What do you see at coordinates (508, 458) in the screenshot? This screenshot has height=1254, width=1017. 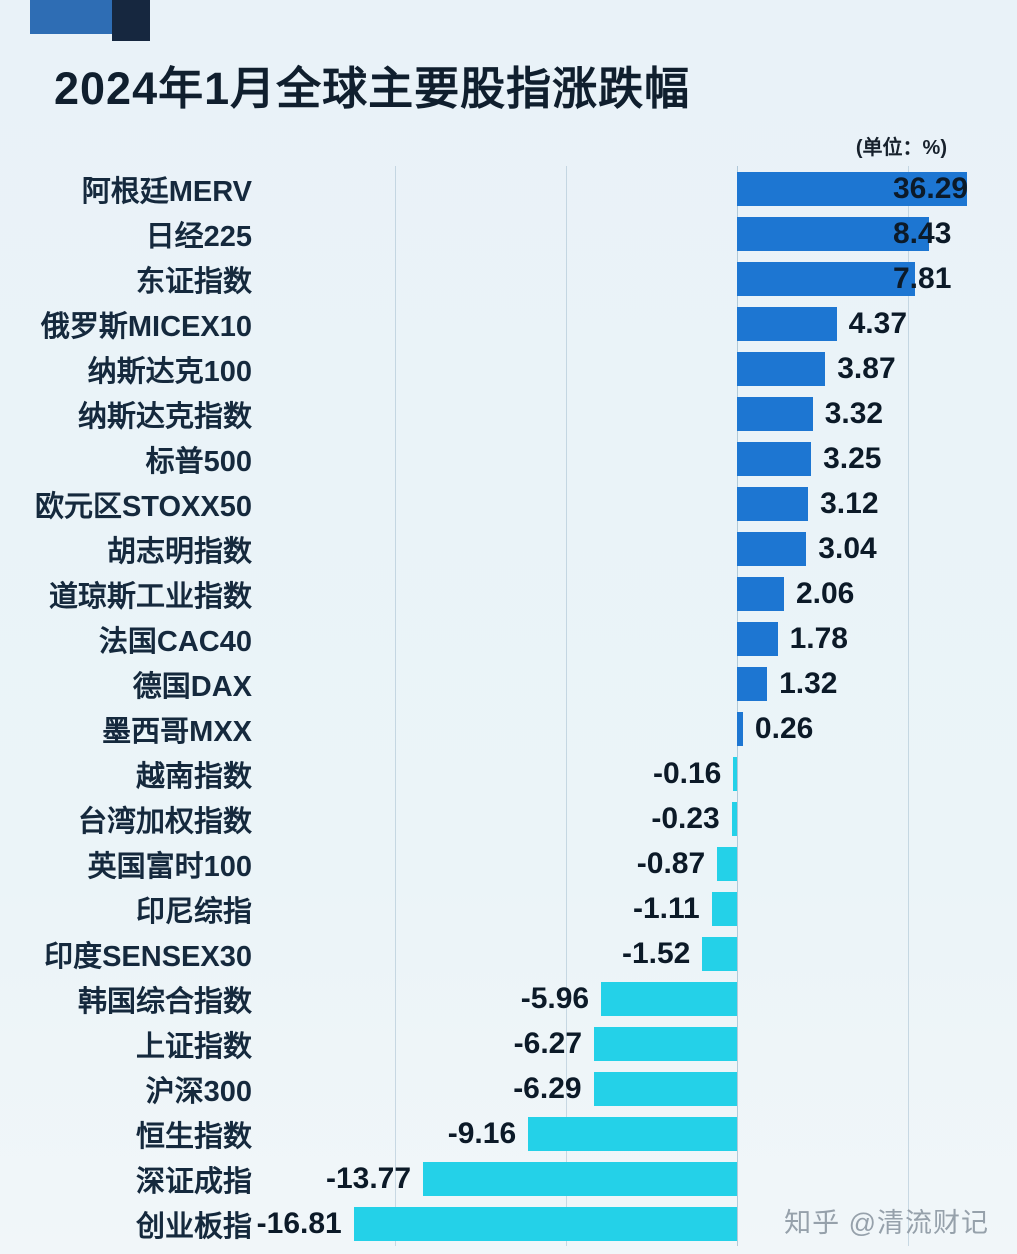 I see `chart-row: 标普500 3.25` at bounding box center [508, 458].